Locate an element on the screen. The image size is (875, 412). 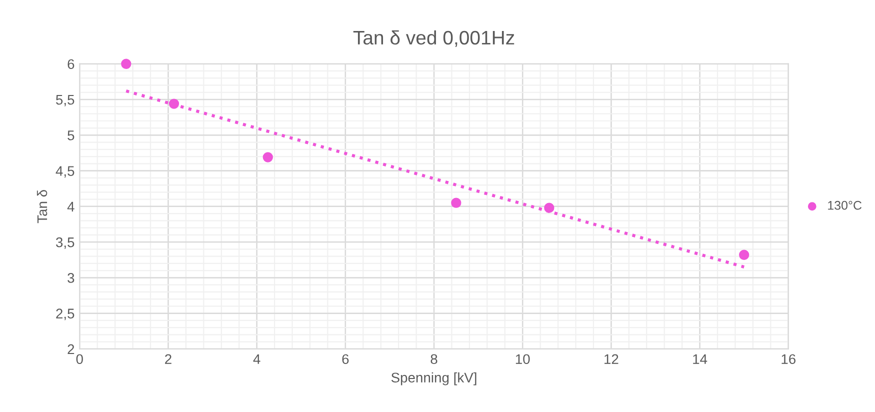
y-tick-label: 2 is located at coordinates (71, 349).